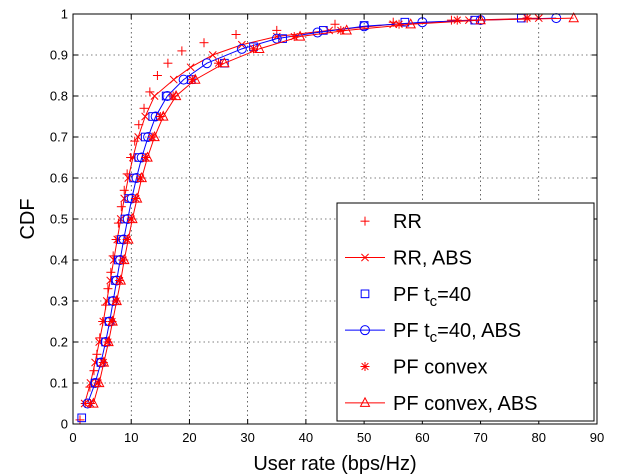  What do you see at coordinates (597, 437) in the screenshot?
I see `x-tick-label: 90` at bounding box center [597, 437].